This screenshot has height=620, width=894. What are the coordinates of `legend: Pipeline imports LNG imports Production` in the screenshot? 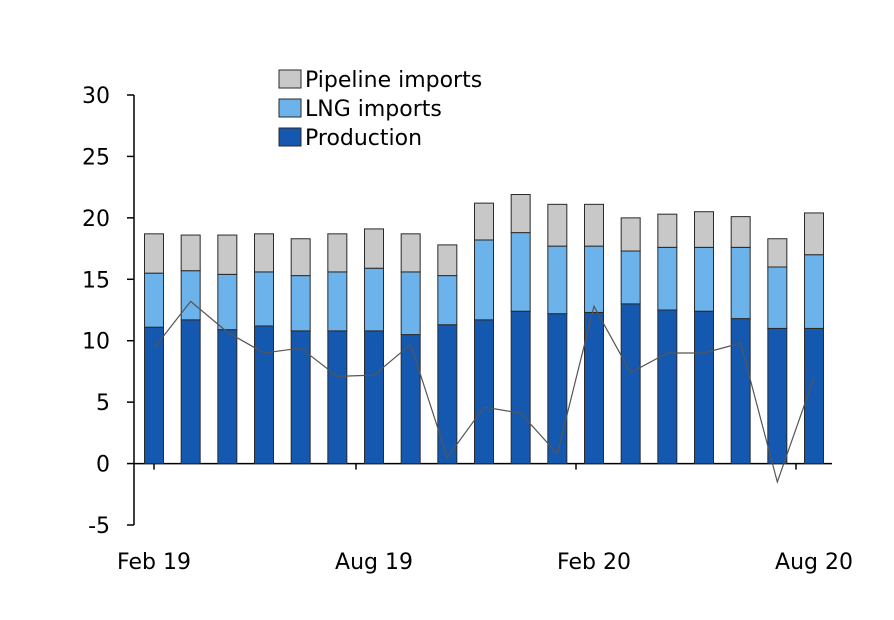 It's located at (380, 109).